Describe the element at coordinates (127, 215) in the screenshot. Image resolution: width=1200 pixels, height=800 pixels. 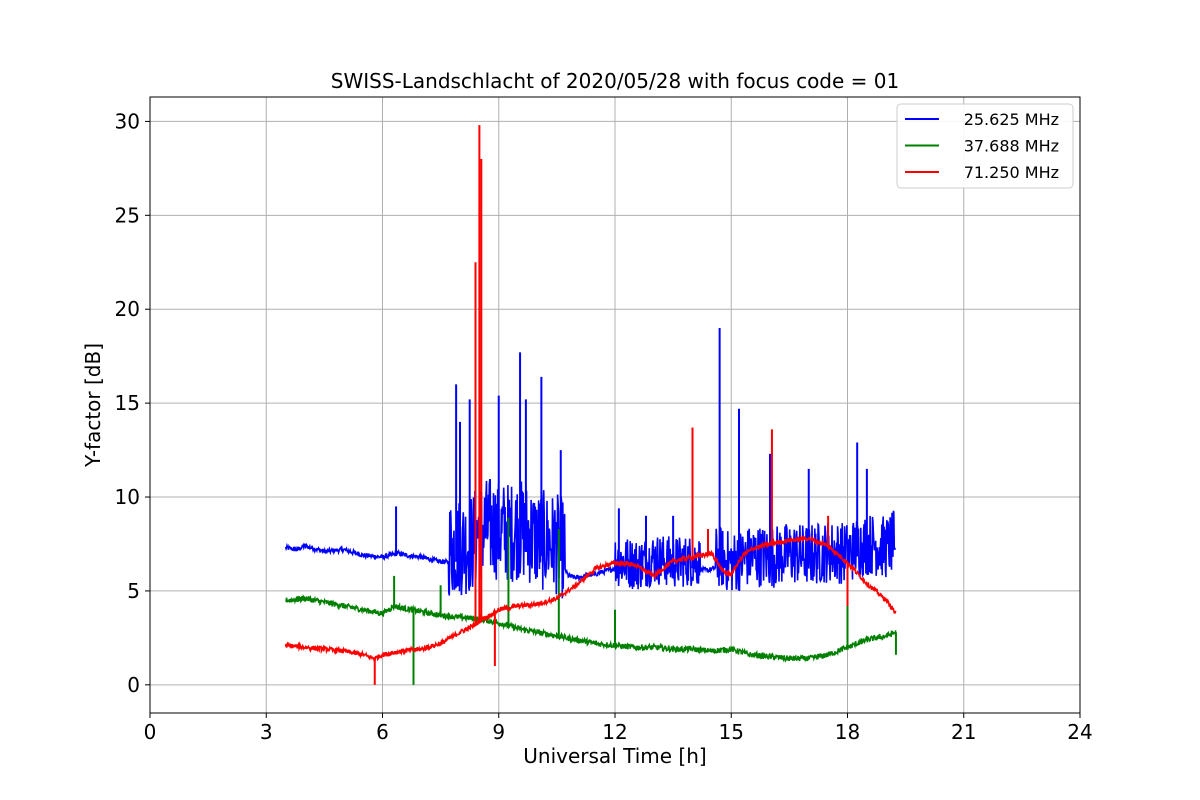
I see `y-tick-label: 25` at that location.